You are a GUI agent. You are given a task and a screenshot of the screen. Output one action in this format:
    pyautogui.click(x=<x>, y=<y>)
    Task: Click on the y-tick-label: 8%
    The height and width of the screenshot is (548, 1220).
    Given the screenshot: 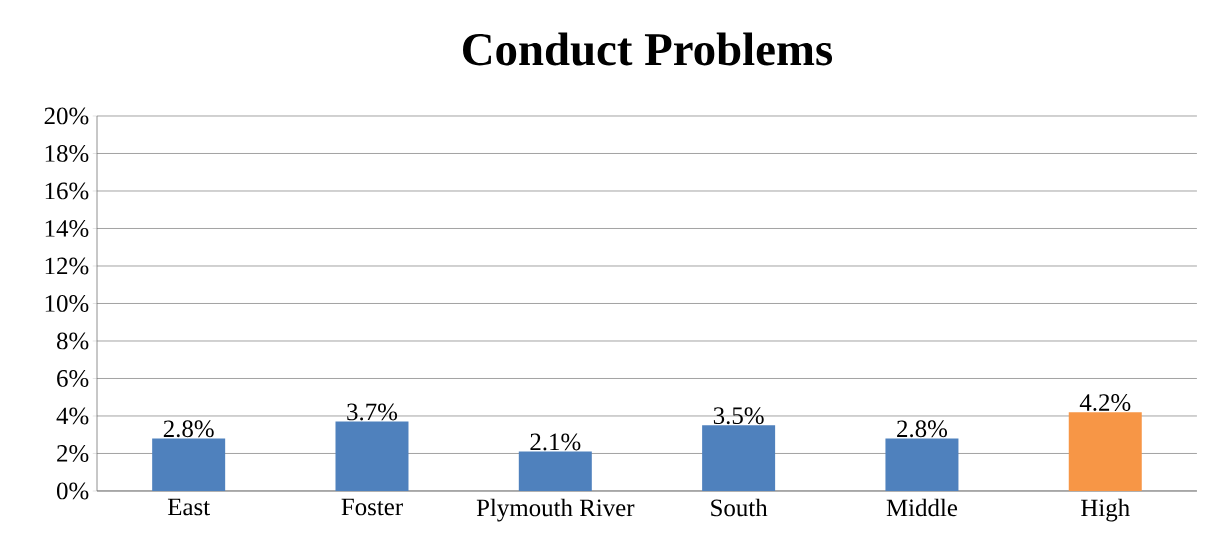 What is the action you would take?
    pyautogui.click(x=72, y=341)
    